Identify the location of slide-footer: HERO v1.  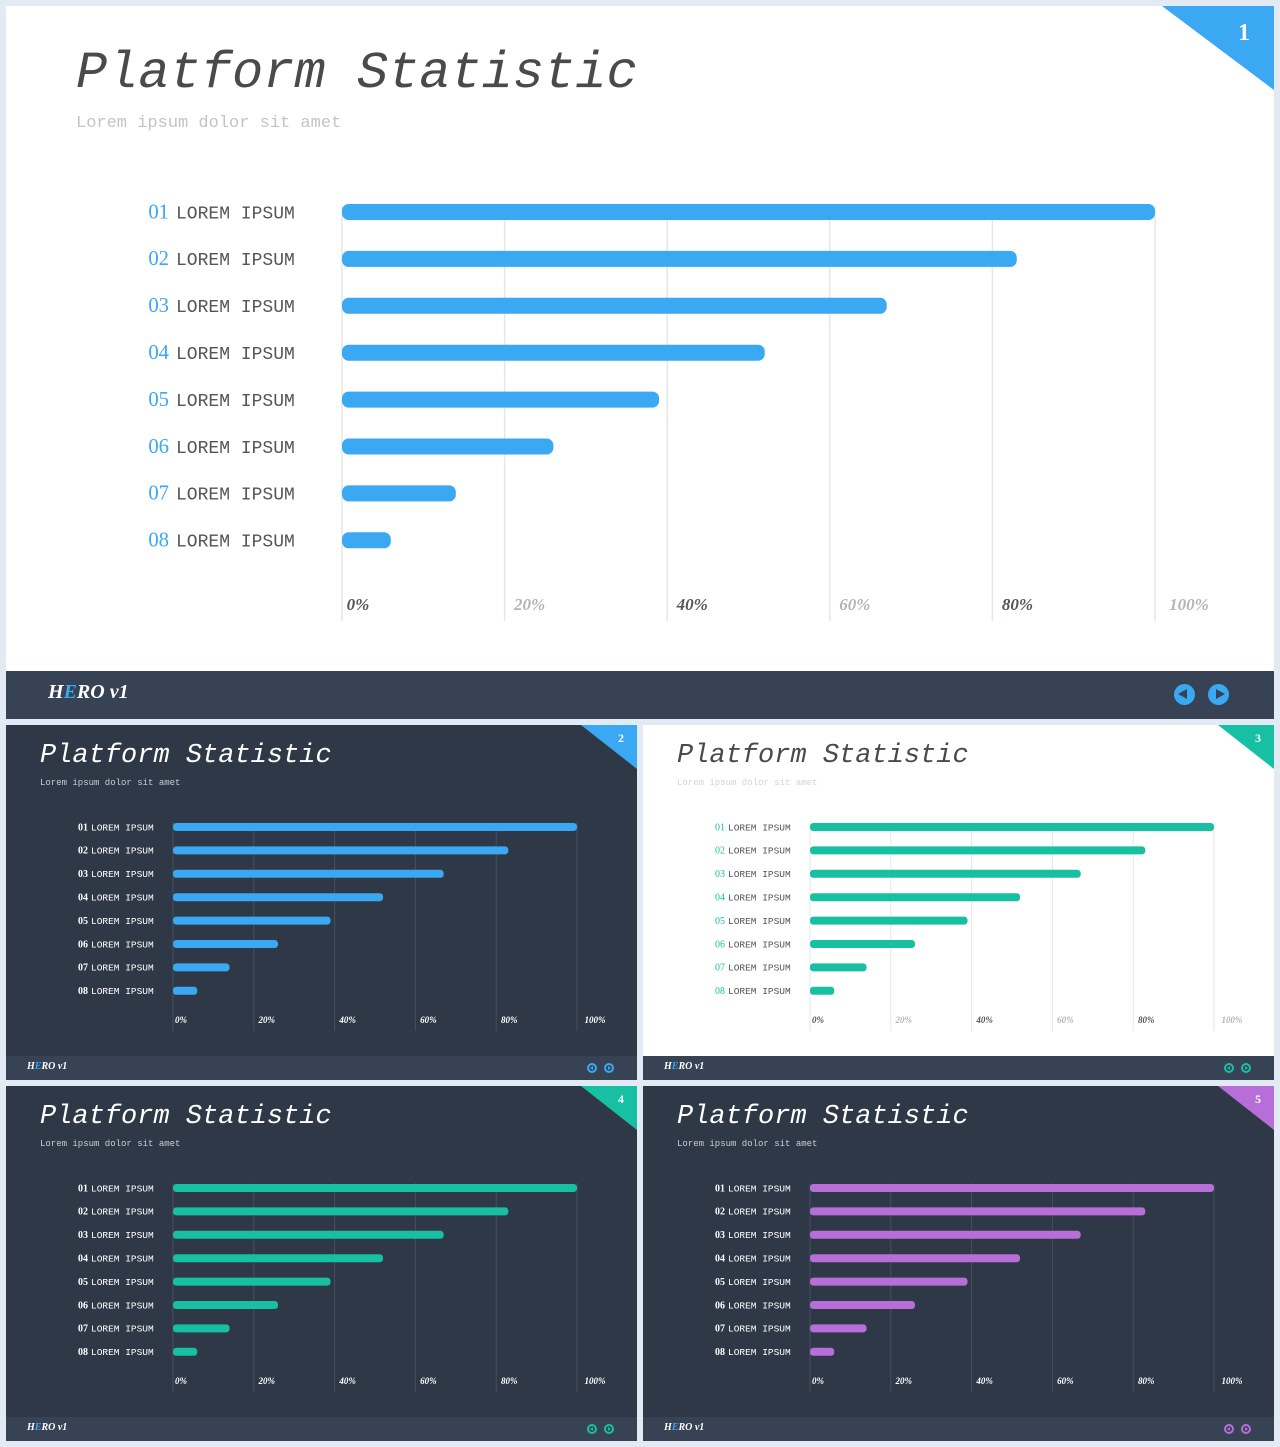
(958, 1429).